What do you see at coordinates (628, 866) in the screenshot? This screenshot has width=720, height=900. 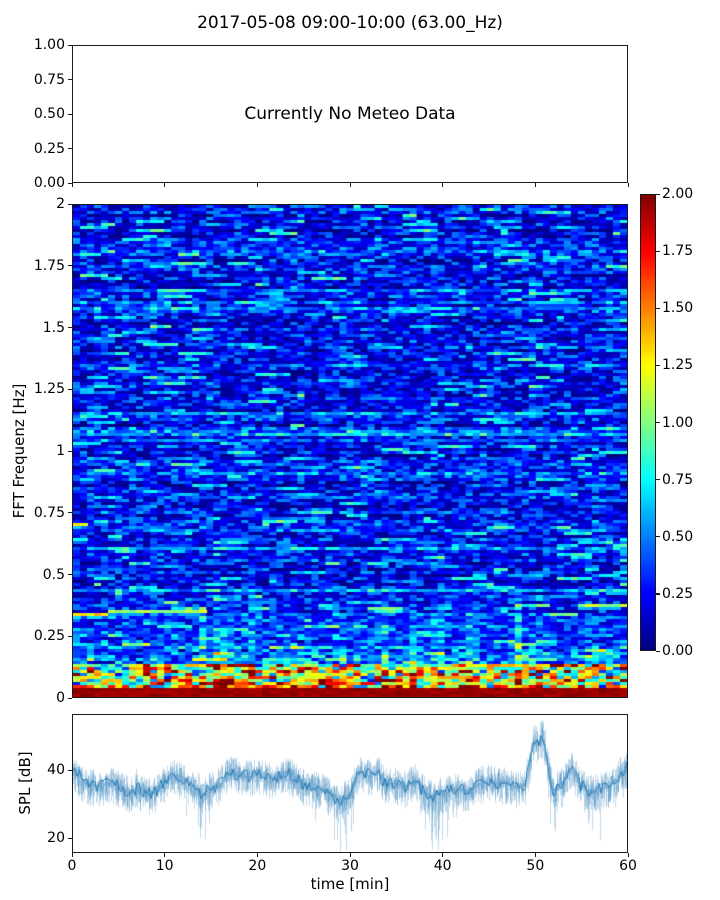 I see `x-tick-label: 60` at bounding box center [628, 866].